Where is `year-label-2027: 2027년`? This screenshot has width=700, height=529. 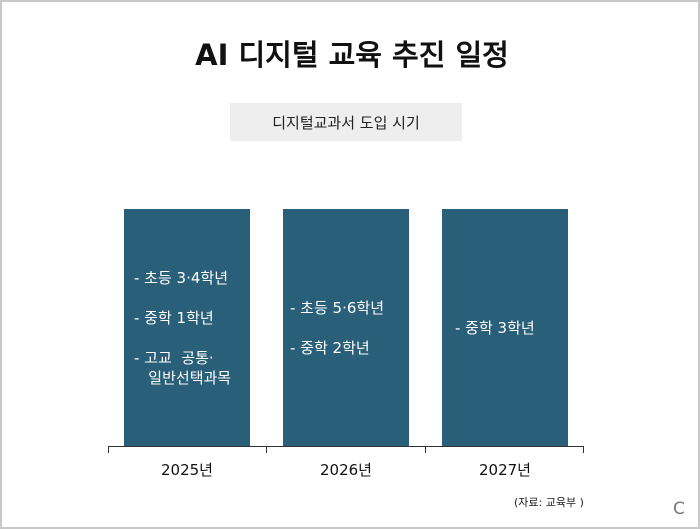
year-label-2027: 2027년 is located at coordinates (505, 470).